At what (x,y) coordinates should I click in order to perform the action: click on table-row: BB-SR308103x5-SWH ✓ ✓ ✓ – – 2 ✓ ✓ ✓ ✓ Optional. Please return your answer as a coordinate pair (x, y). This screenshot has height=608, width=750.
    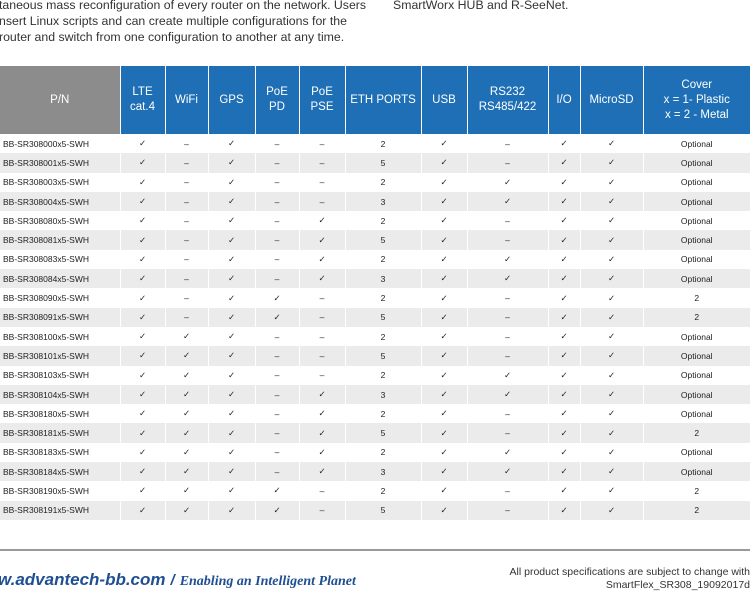
    Looking at the image, I should click on (375, 375).